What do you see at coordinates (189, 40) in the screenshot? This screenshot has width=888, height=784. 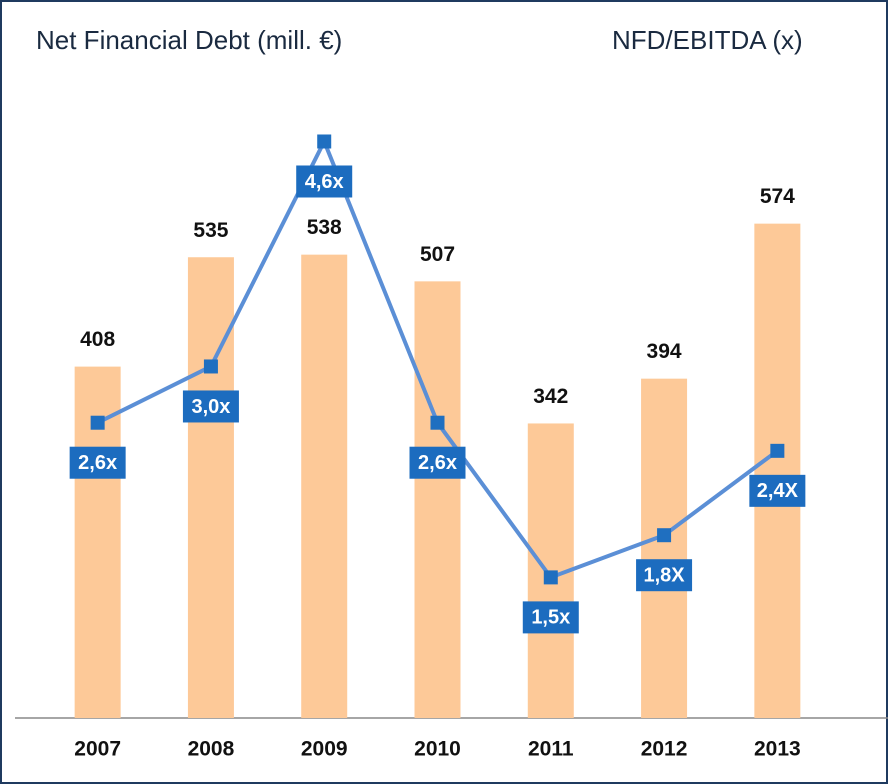 I see `chart-title: Net Financial Debt (mill. €)` at bounding box center [189, 40].